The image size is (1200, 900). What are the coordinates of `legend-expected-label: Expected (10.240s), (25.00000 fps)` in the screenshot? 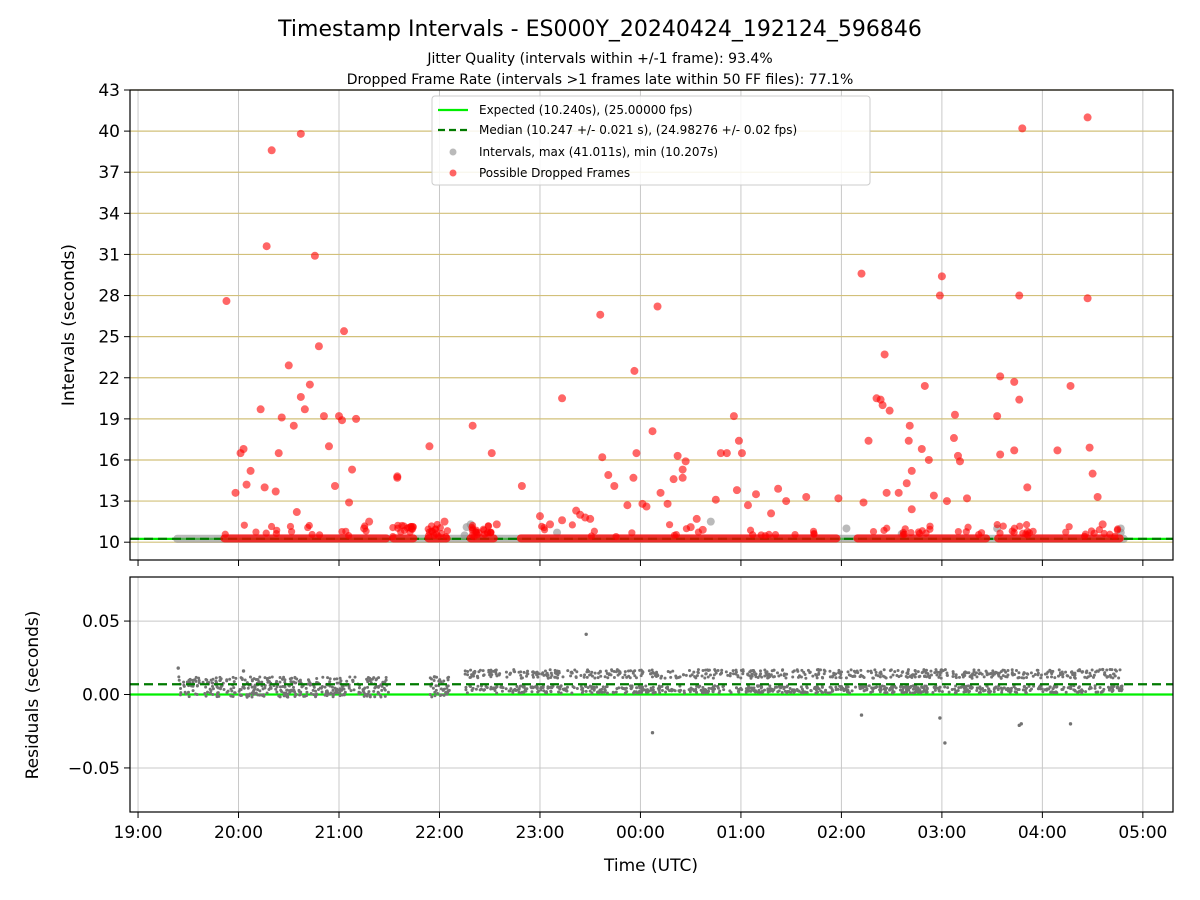 It's located at (586, 110).